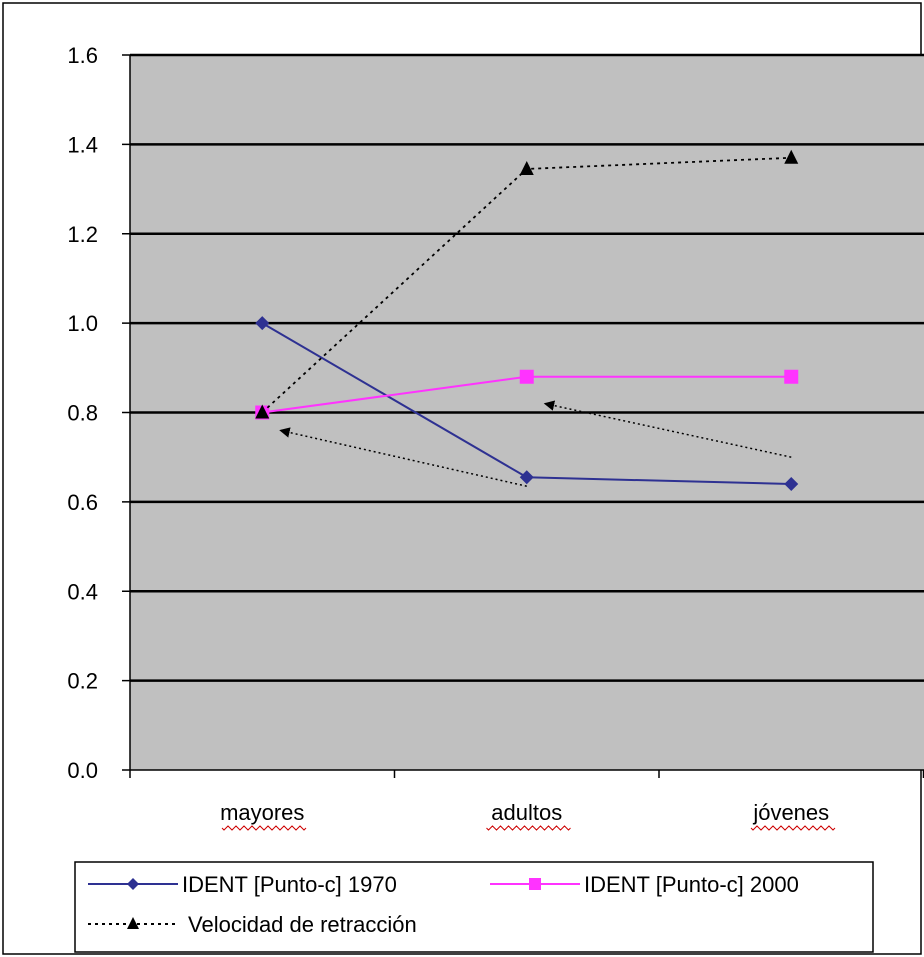 Image resolution: width=924 pixels, height=957 pixels. Describe the element at coordinates (289, 884) in the screenshot. I see `legend-label: IDENT [Punto-c] 1970` at that location.